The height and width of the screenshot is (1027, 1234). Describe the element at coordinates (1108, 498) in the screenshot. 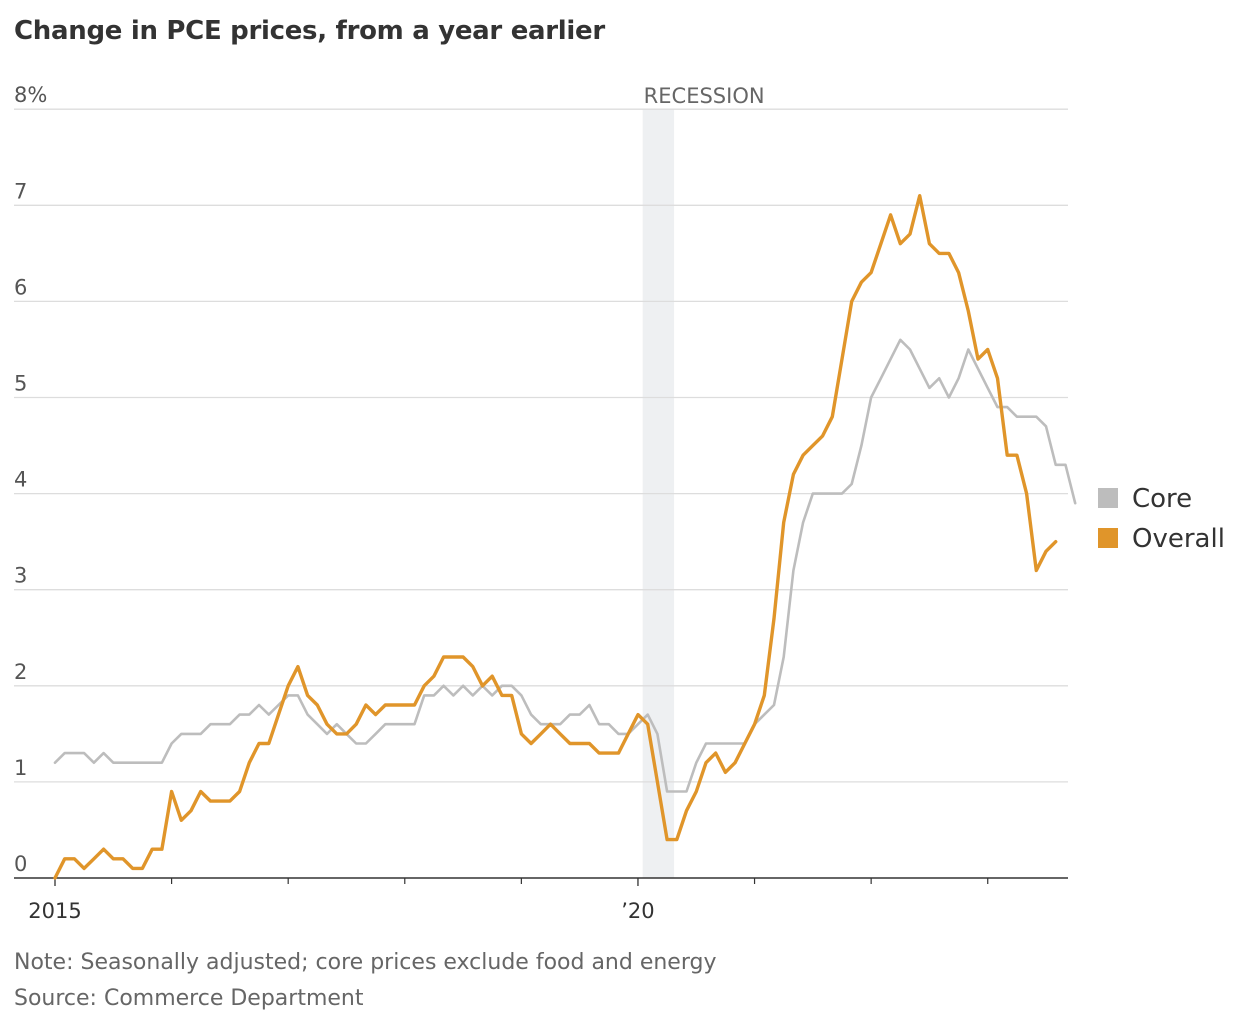

I see `legend-swatch-core` at that location.